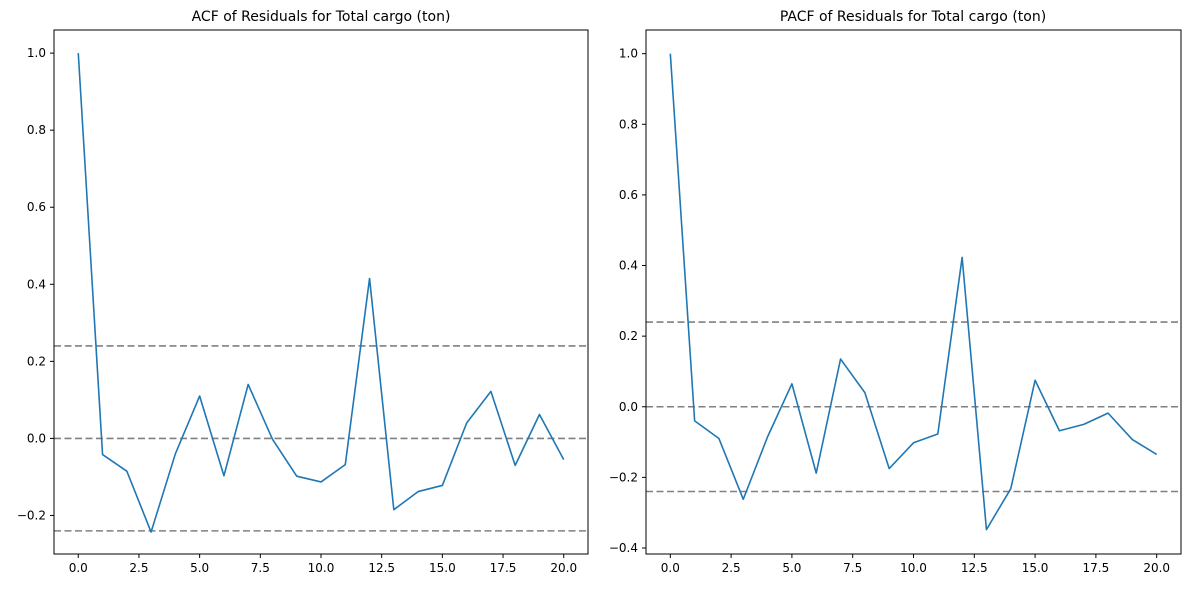 Image resolution: width=1189 pixels, height=589 pixels. I want to click on pacf-x-tick-label: 20.0, so click(1156, 568).